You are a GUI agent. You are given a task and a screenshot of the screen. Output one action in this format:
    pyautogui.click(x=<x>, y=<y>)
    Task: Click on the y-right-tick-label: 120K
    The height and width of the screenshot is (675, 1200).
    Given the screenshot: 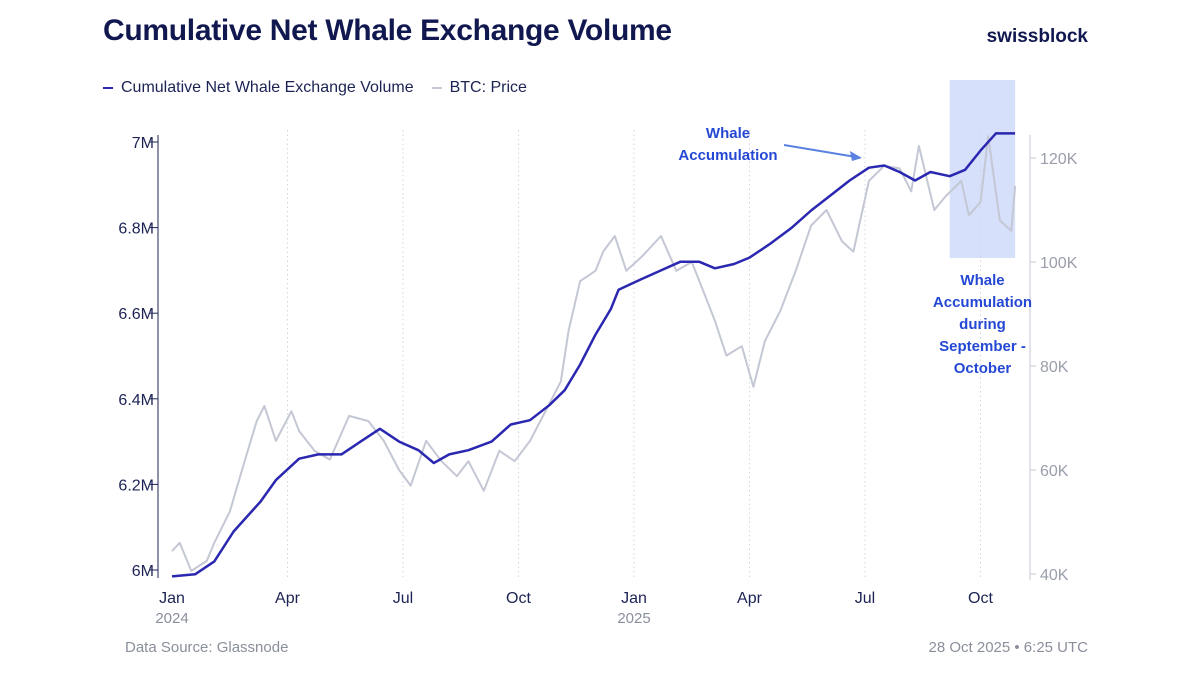 What is the action you would take?
    pyautogui.click(x=1059, y=159)
    